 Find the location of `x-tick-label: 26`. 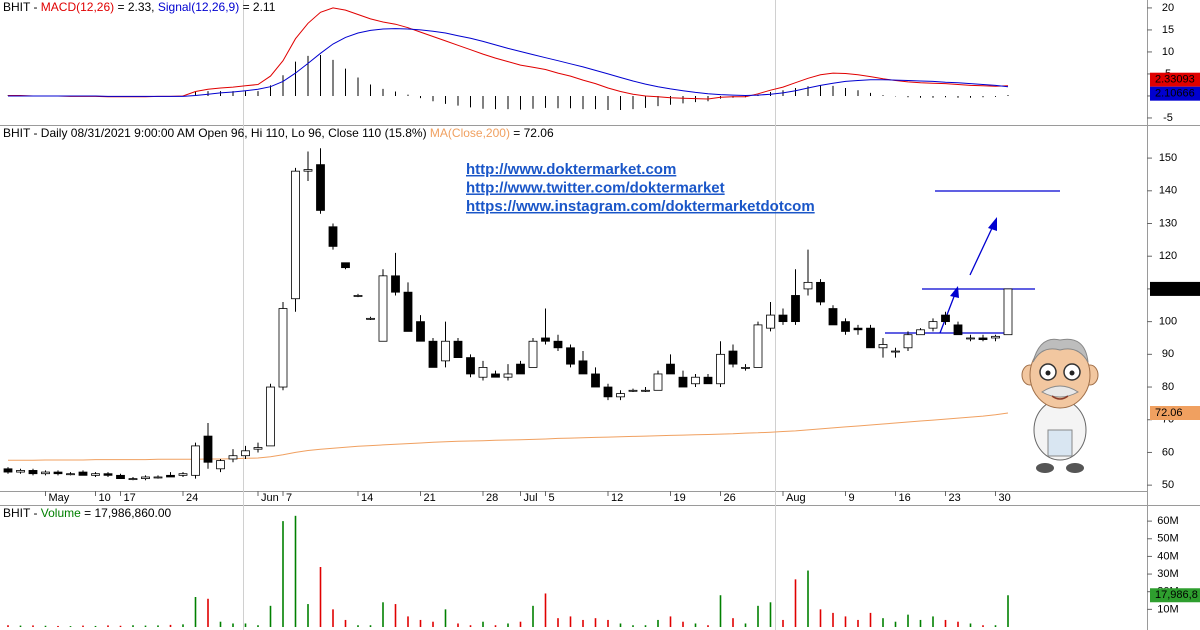

x-tick-label: 26 is located at coordinates (730, 498).